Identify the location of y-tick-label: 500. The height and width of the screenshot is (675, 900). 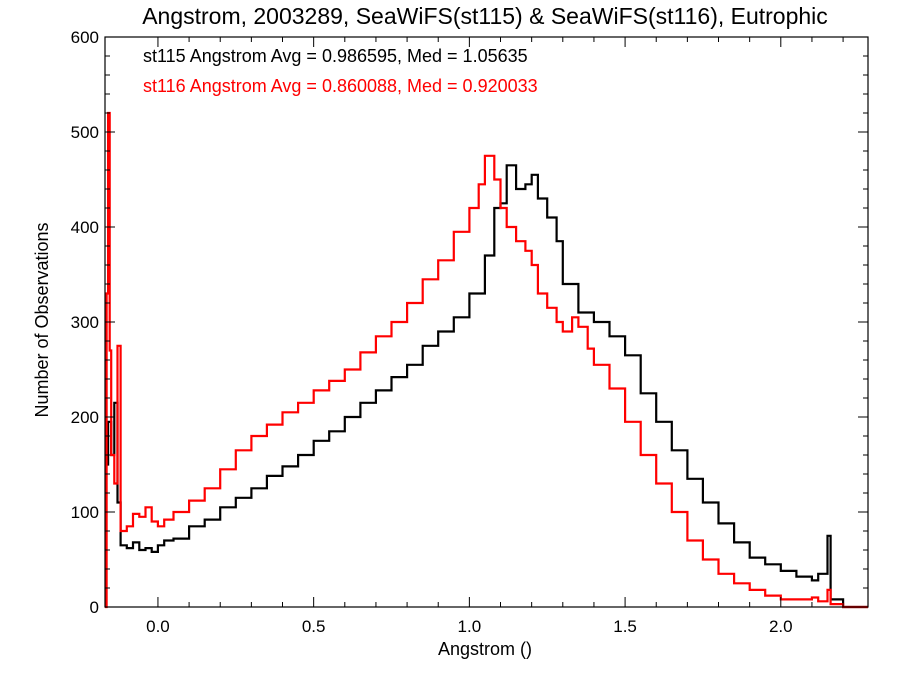
(85, 132).